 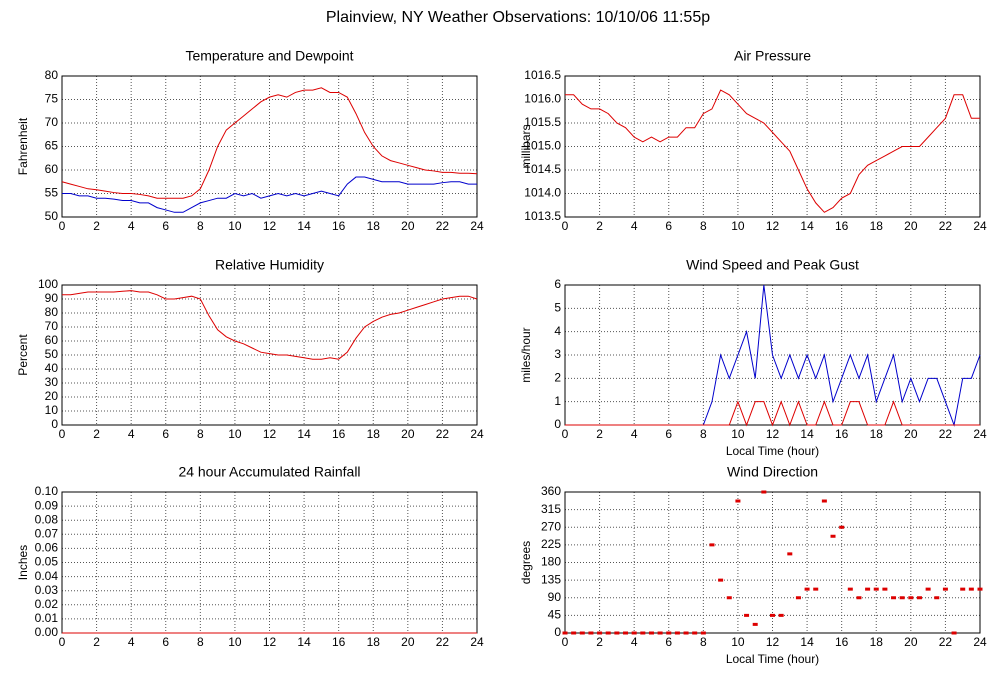 I want to click on y-tick-label: 55, so click(x=52, y=193).